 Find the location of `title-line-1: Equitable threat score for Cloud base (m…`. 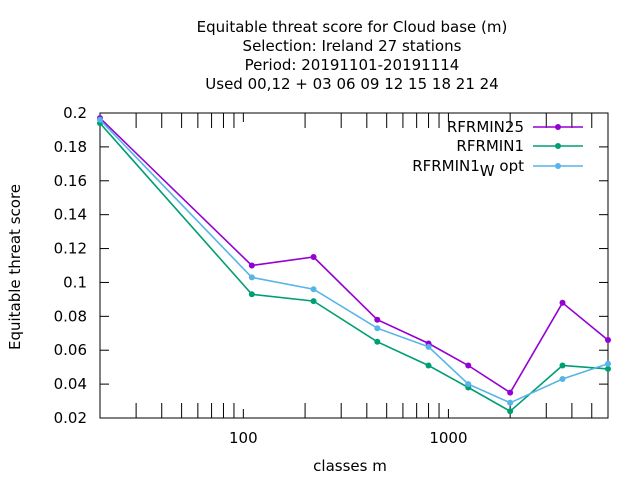

title-line-1: Equitable threat score for Cloud base (m… is located at coordinates (352, 27).